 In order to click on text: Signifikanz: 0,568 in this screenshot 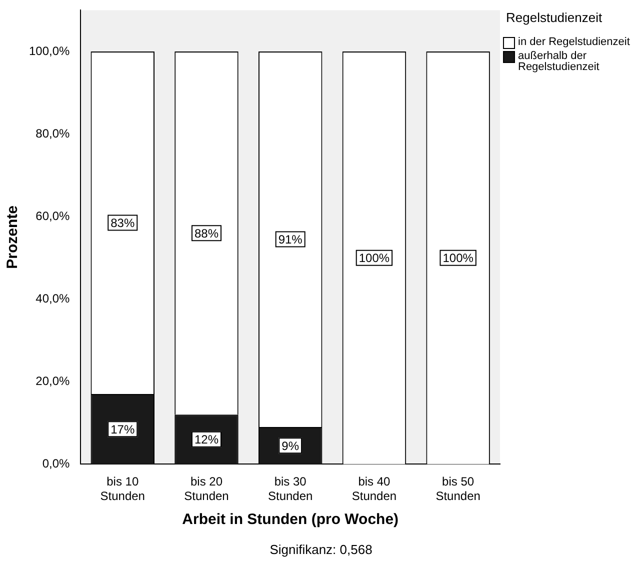, I will do `click(321, 549)`.